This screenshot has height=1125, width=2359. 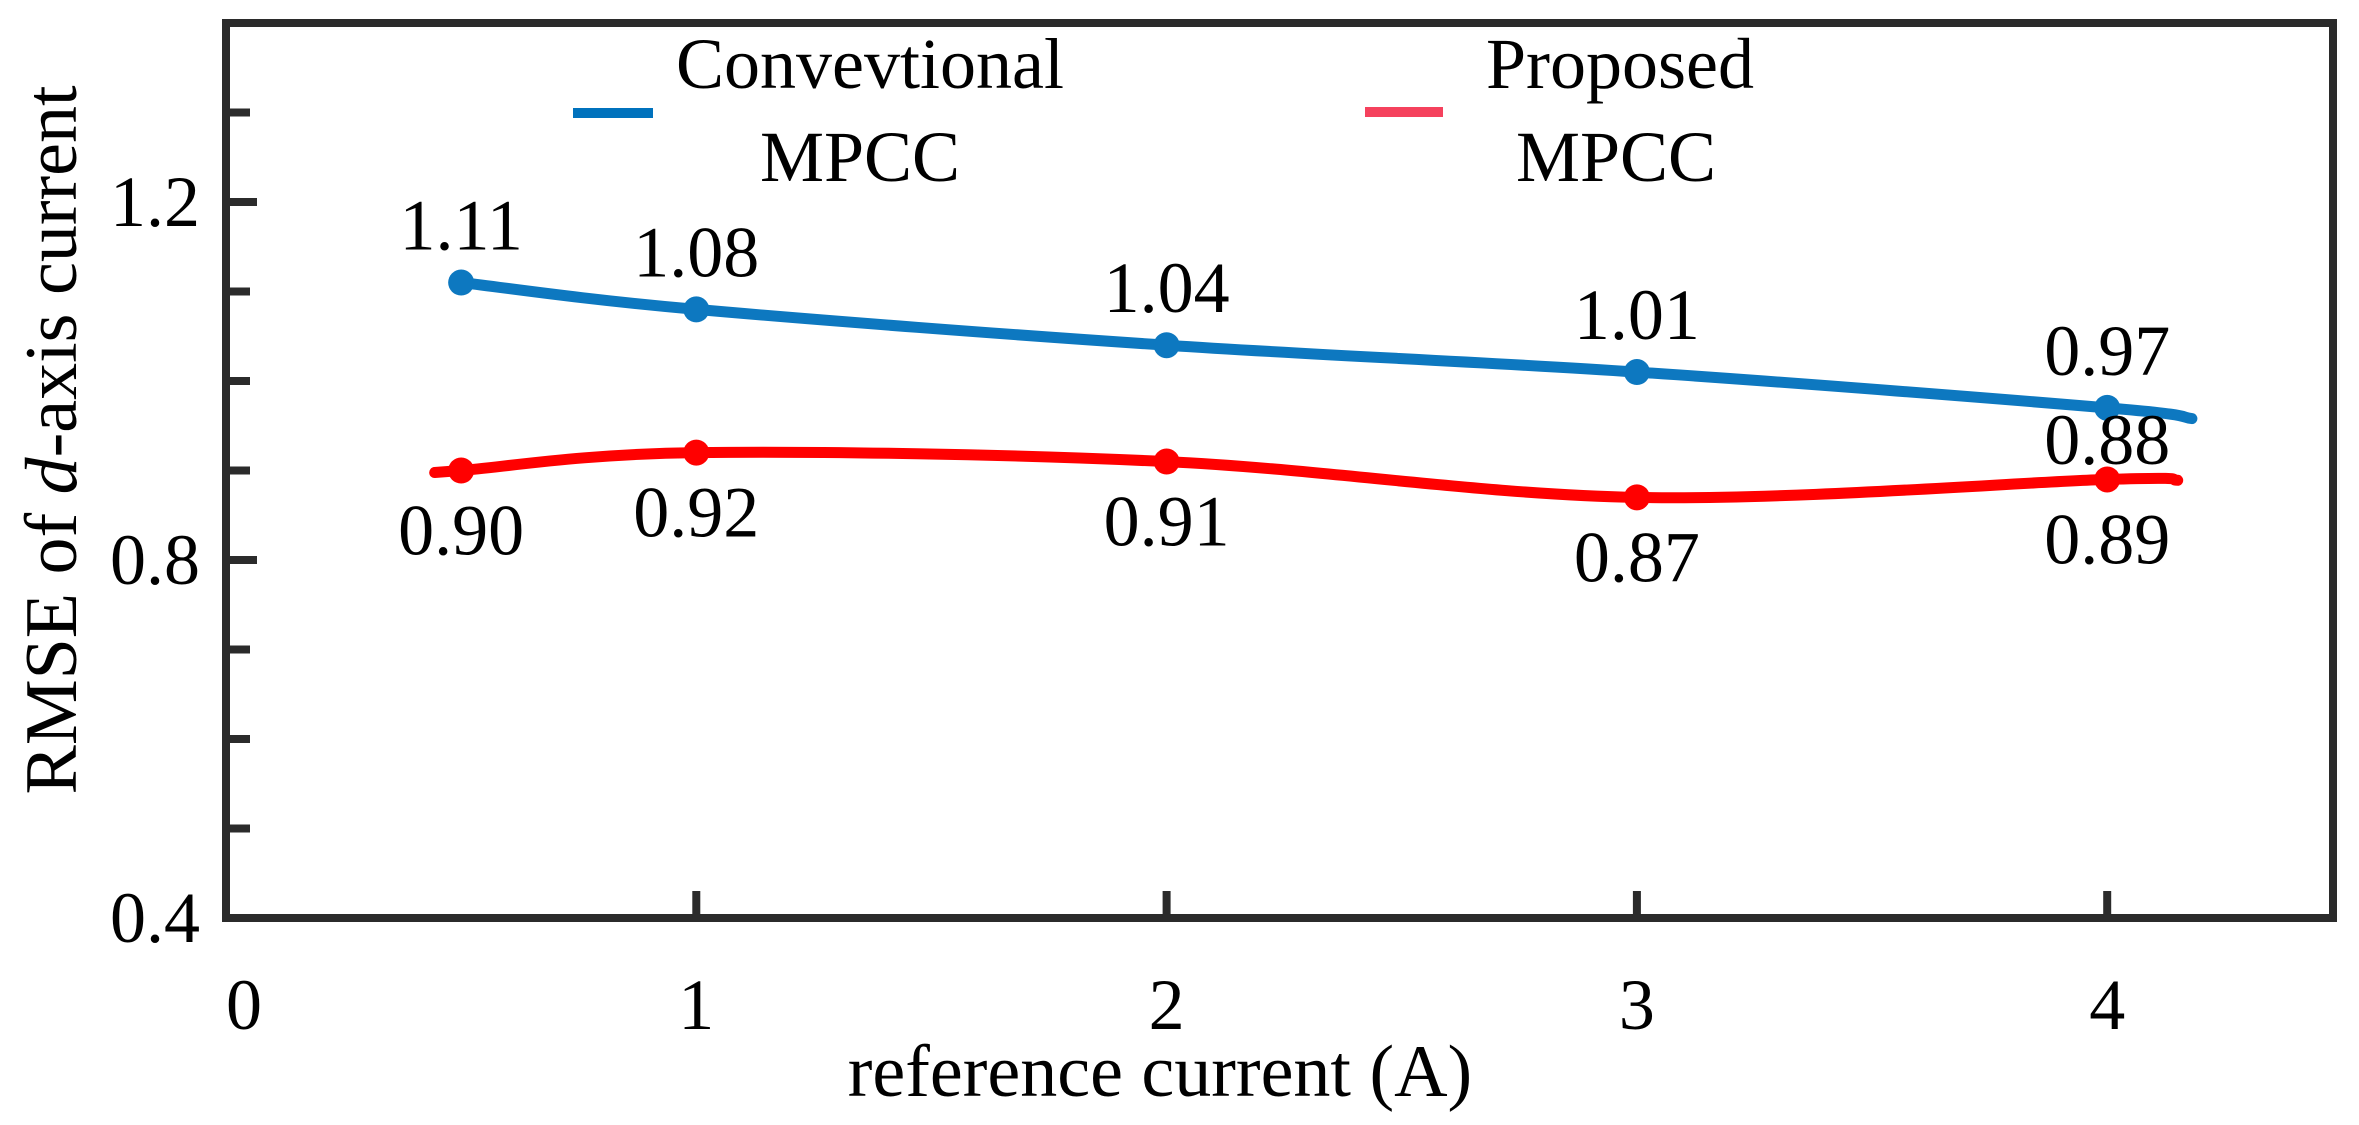 I want to click on point-value-label-conventional-mpcc: 1.01, so click(x=1637, y=315).